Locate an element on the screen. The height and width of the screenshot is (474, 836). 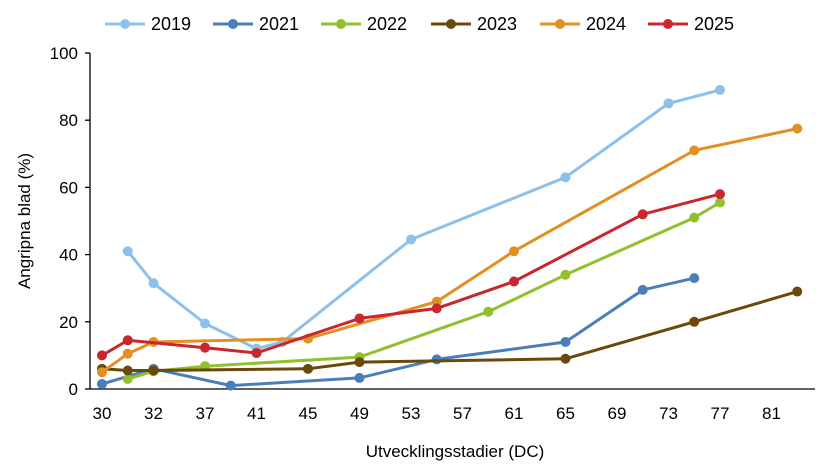
y-tick-label: 20 is located at coordinates (68, 322).